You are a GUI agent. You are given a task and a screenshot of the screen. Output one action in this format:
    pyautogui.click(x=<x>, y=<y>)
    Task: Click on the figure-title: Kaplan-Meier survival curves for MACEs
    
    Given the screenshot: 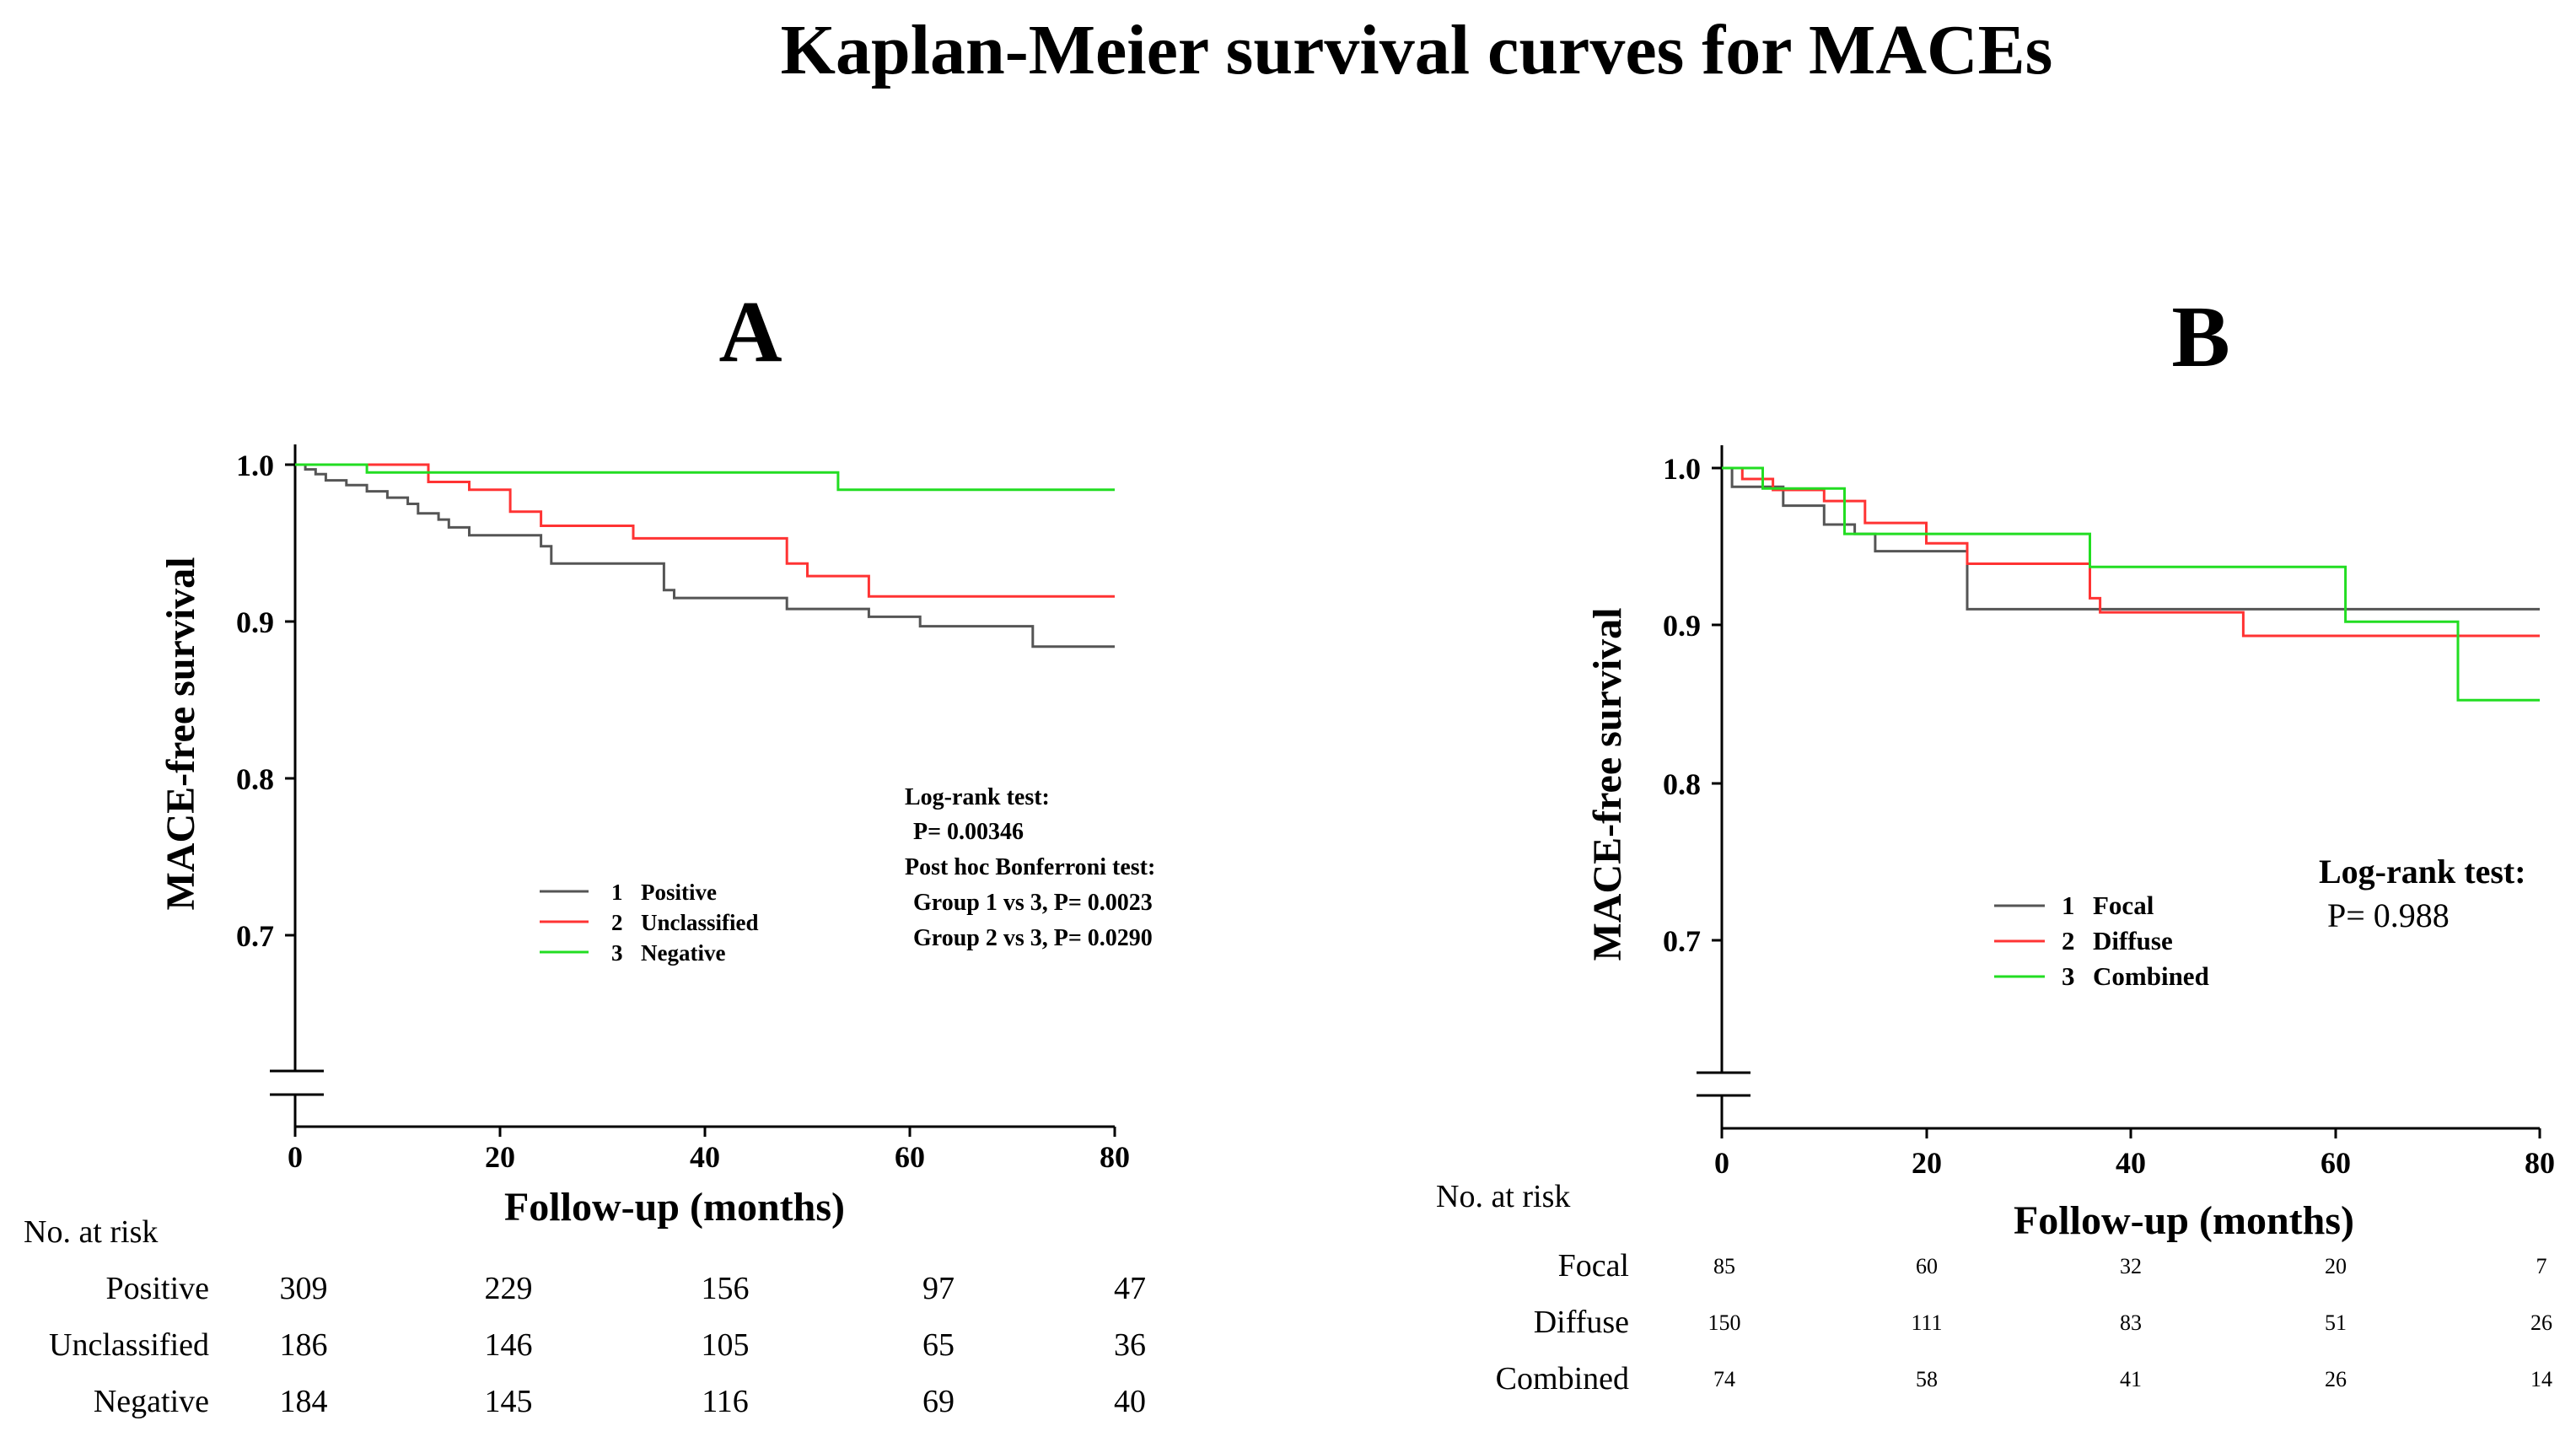 What is the action you would take?
    pyautogui.click(x=1417, y=50)
    